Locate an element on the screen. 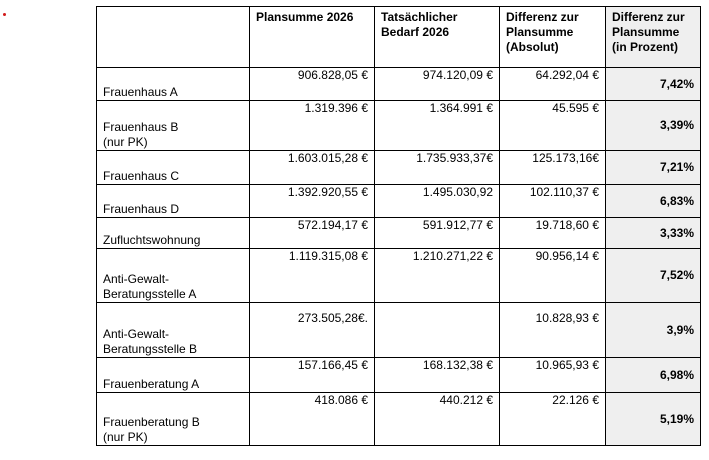 The width and height of the screenshot is (709, 460). cell-diff-pct: 7,21% is located at coordinates (653, 167).